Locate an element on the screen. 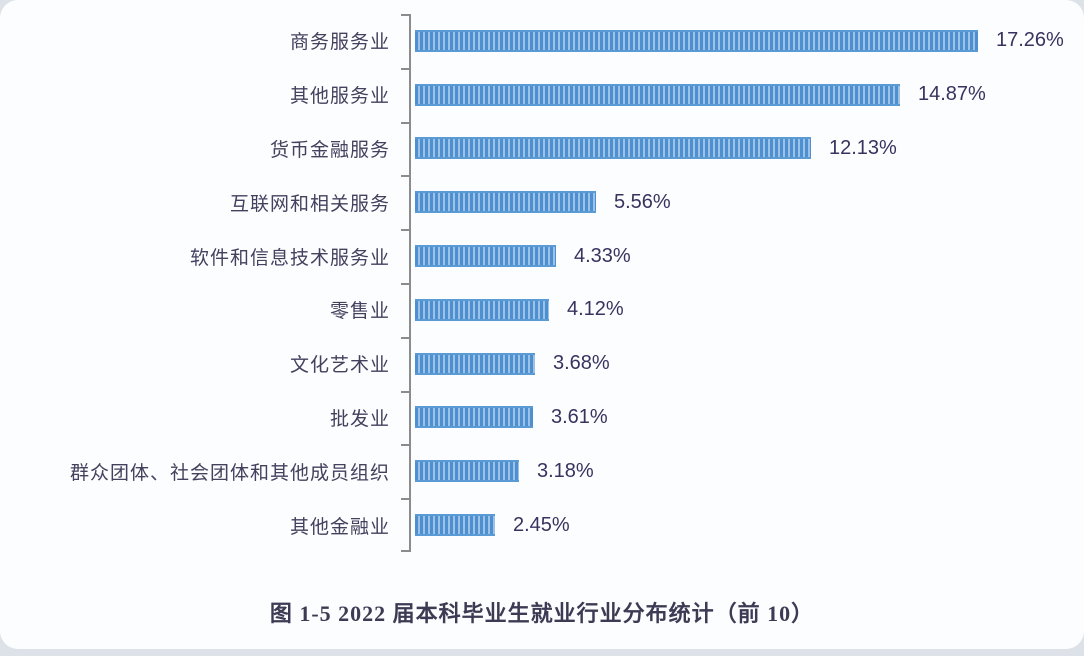  bar-zone: 2.45% is located at coordinates (742, 525).